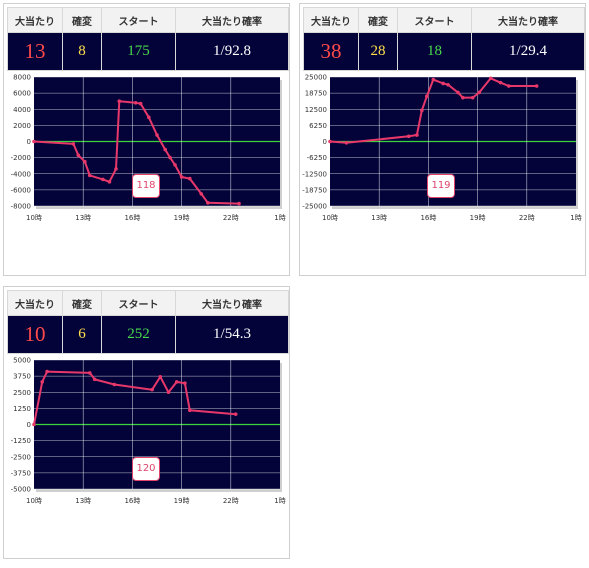  I want to click on y-tick-label: 0, so click(325, 142).